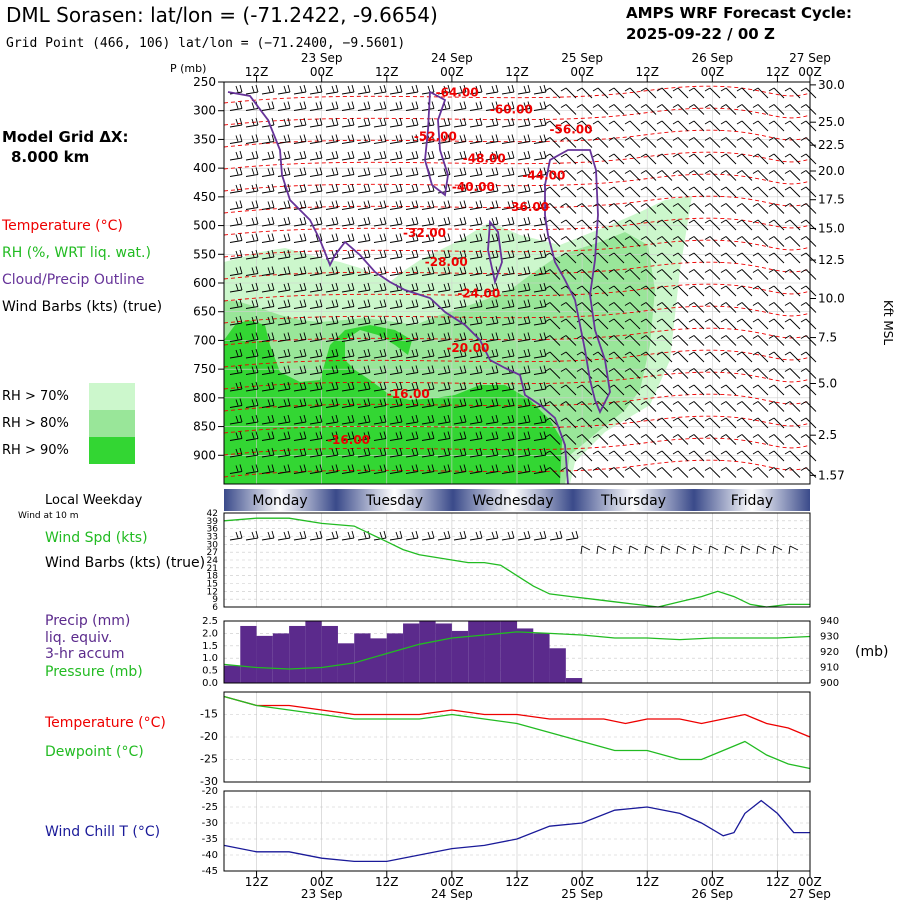  What do you see at coordinates (582, 72) in the screenshot?
I see `top-xtick-label: 00Z` at bounding box center [582, 72].